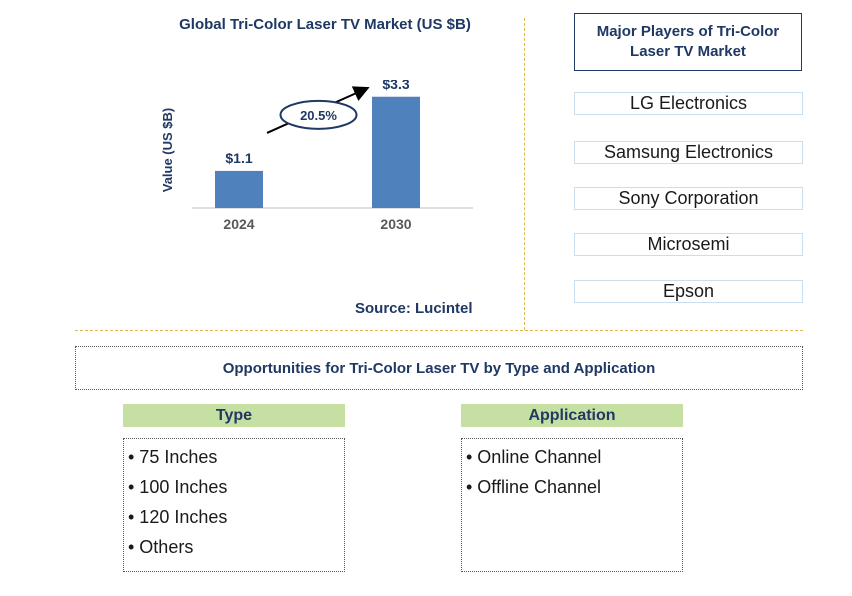 The height and width of the screenshot is (596, 852). Describe the element at coordinates (178, 487) in the screenshot. I see `type-item: • 100 Inches` at that location.